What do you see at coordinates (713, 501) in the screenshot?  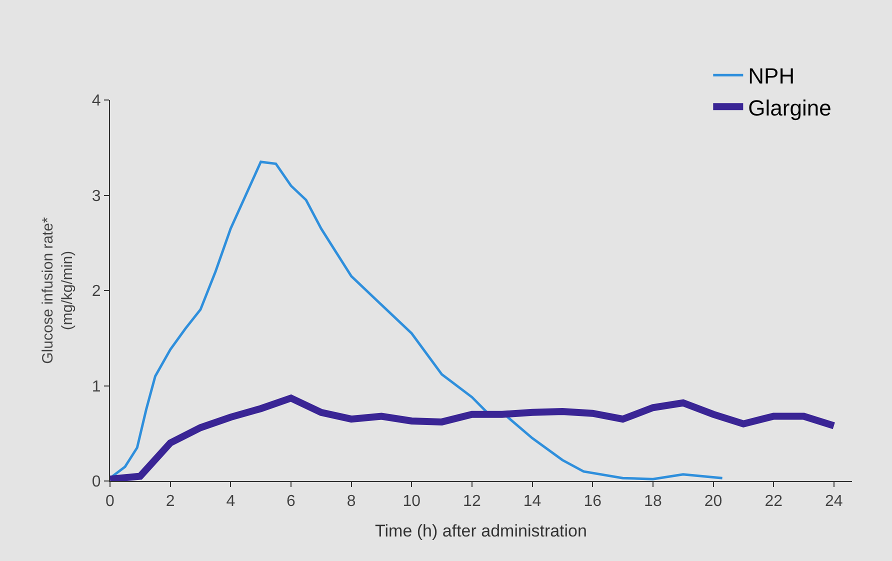 I see `x-tick-label: 20` at bounding box center [713, 501].